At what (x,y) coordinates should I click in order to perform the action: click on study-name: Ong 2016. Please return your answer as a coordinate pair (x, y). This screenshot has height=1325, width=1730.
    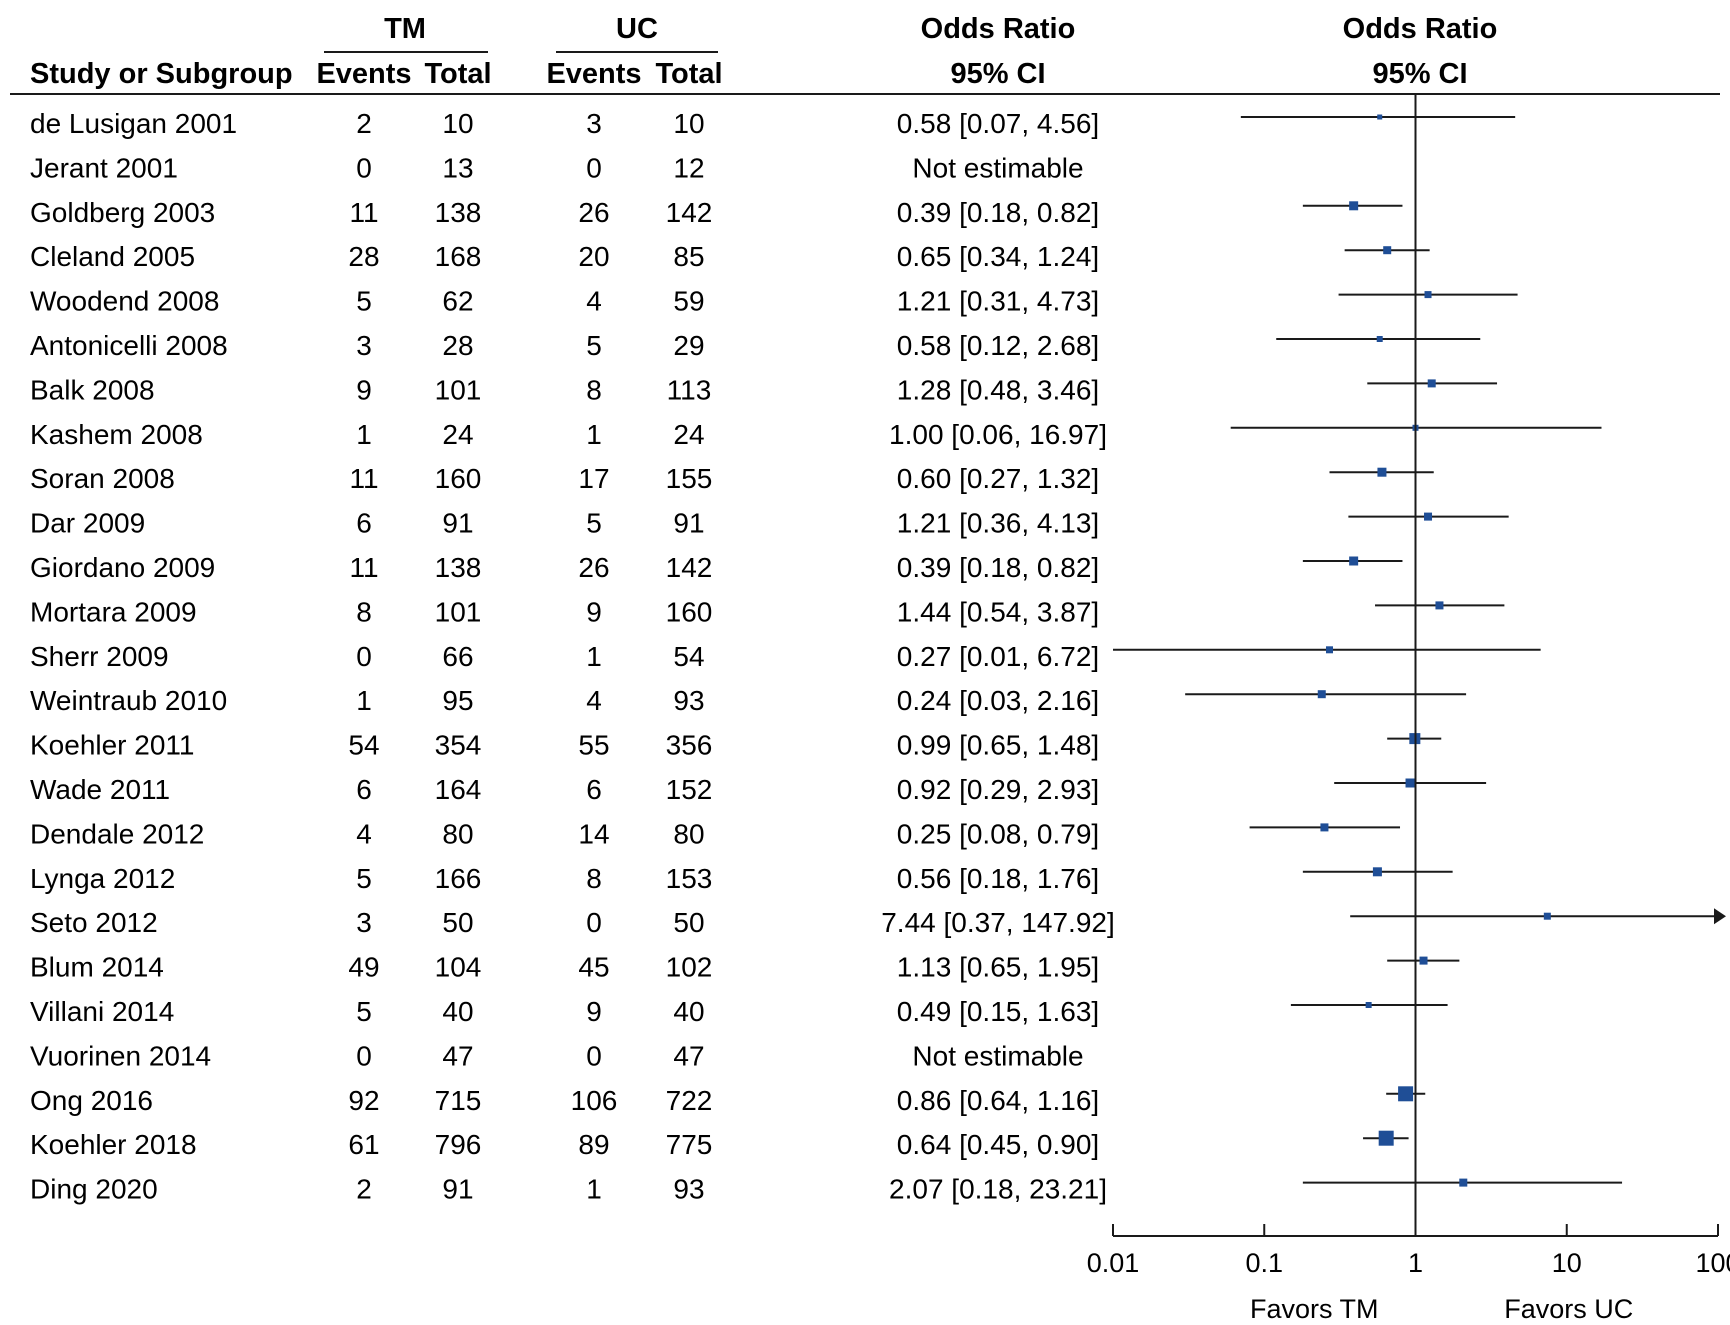
    Looking at the image, I should click on (91, 1100).